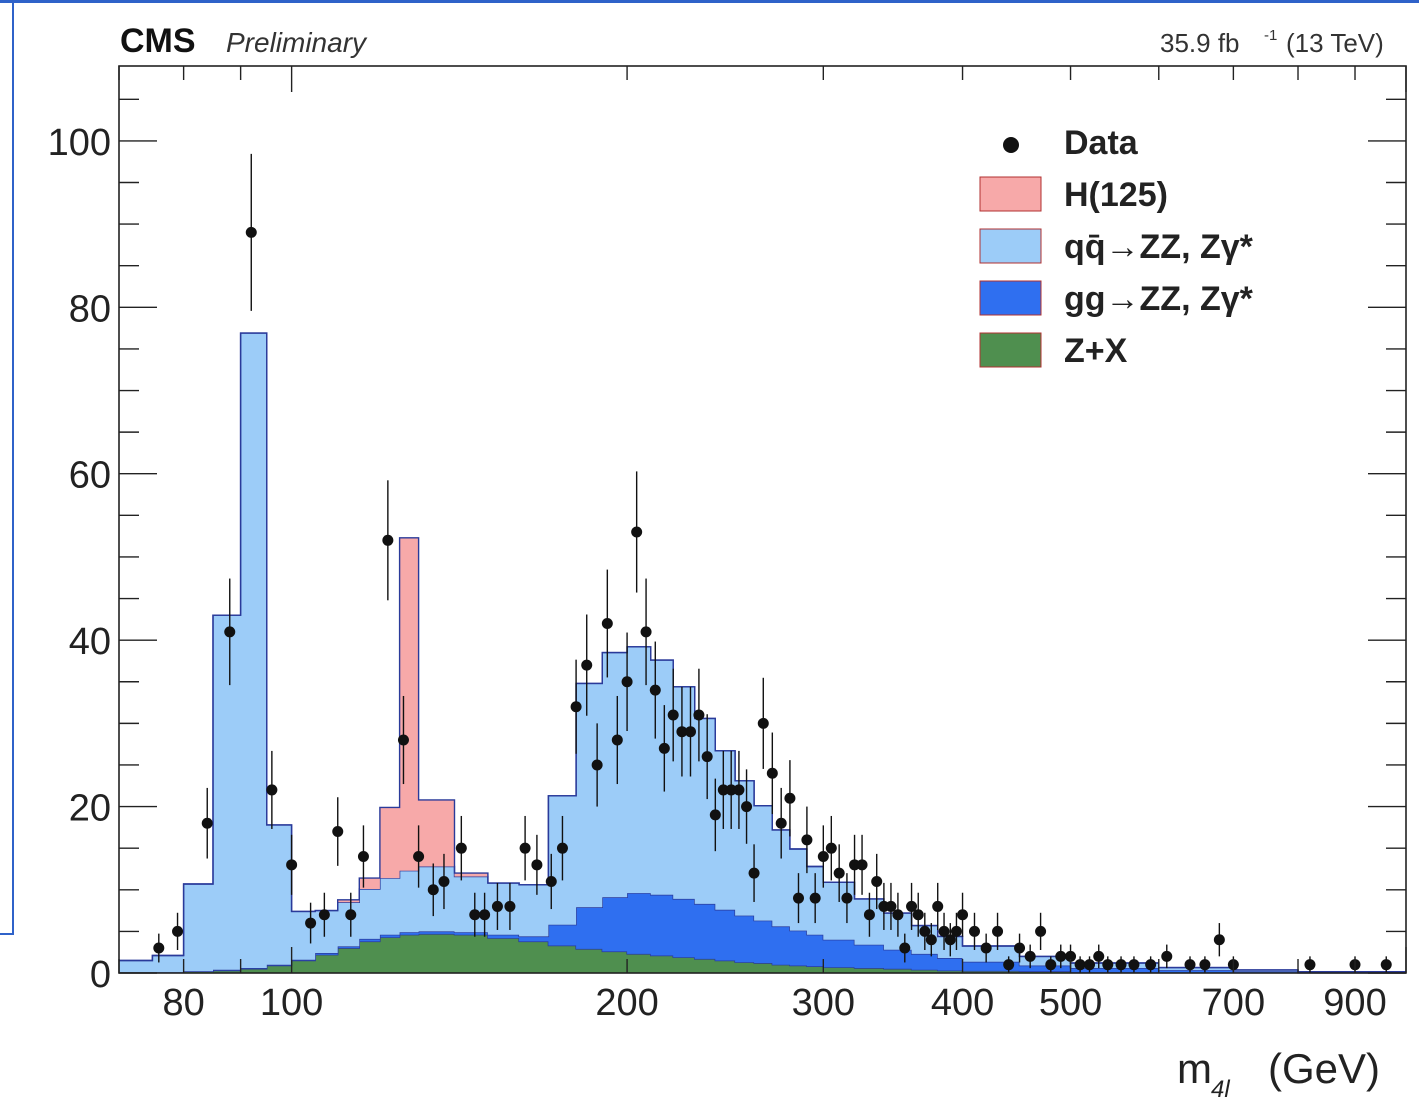 The image size is (1419, 1101). Describe the element at coordinates (1233, 1003) in the screenshot. I see `x-tick-label: 700` at that location.